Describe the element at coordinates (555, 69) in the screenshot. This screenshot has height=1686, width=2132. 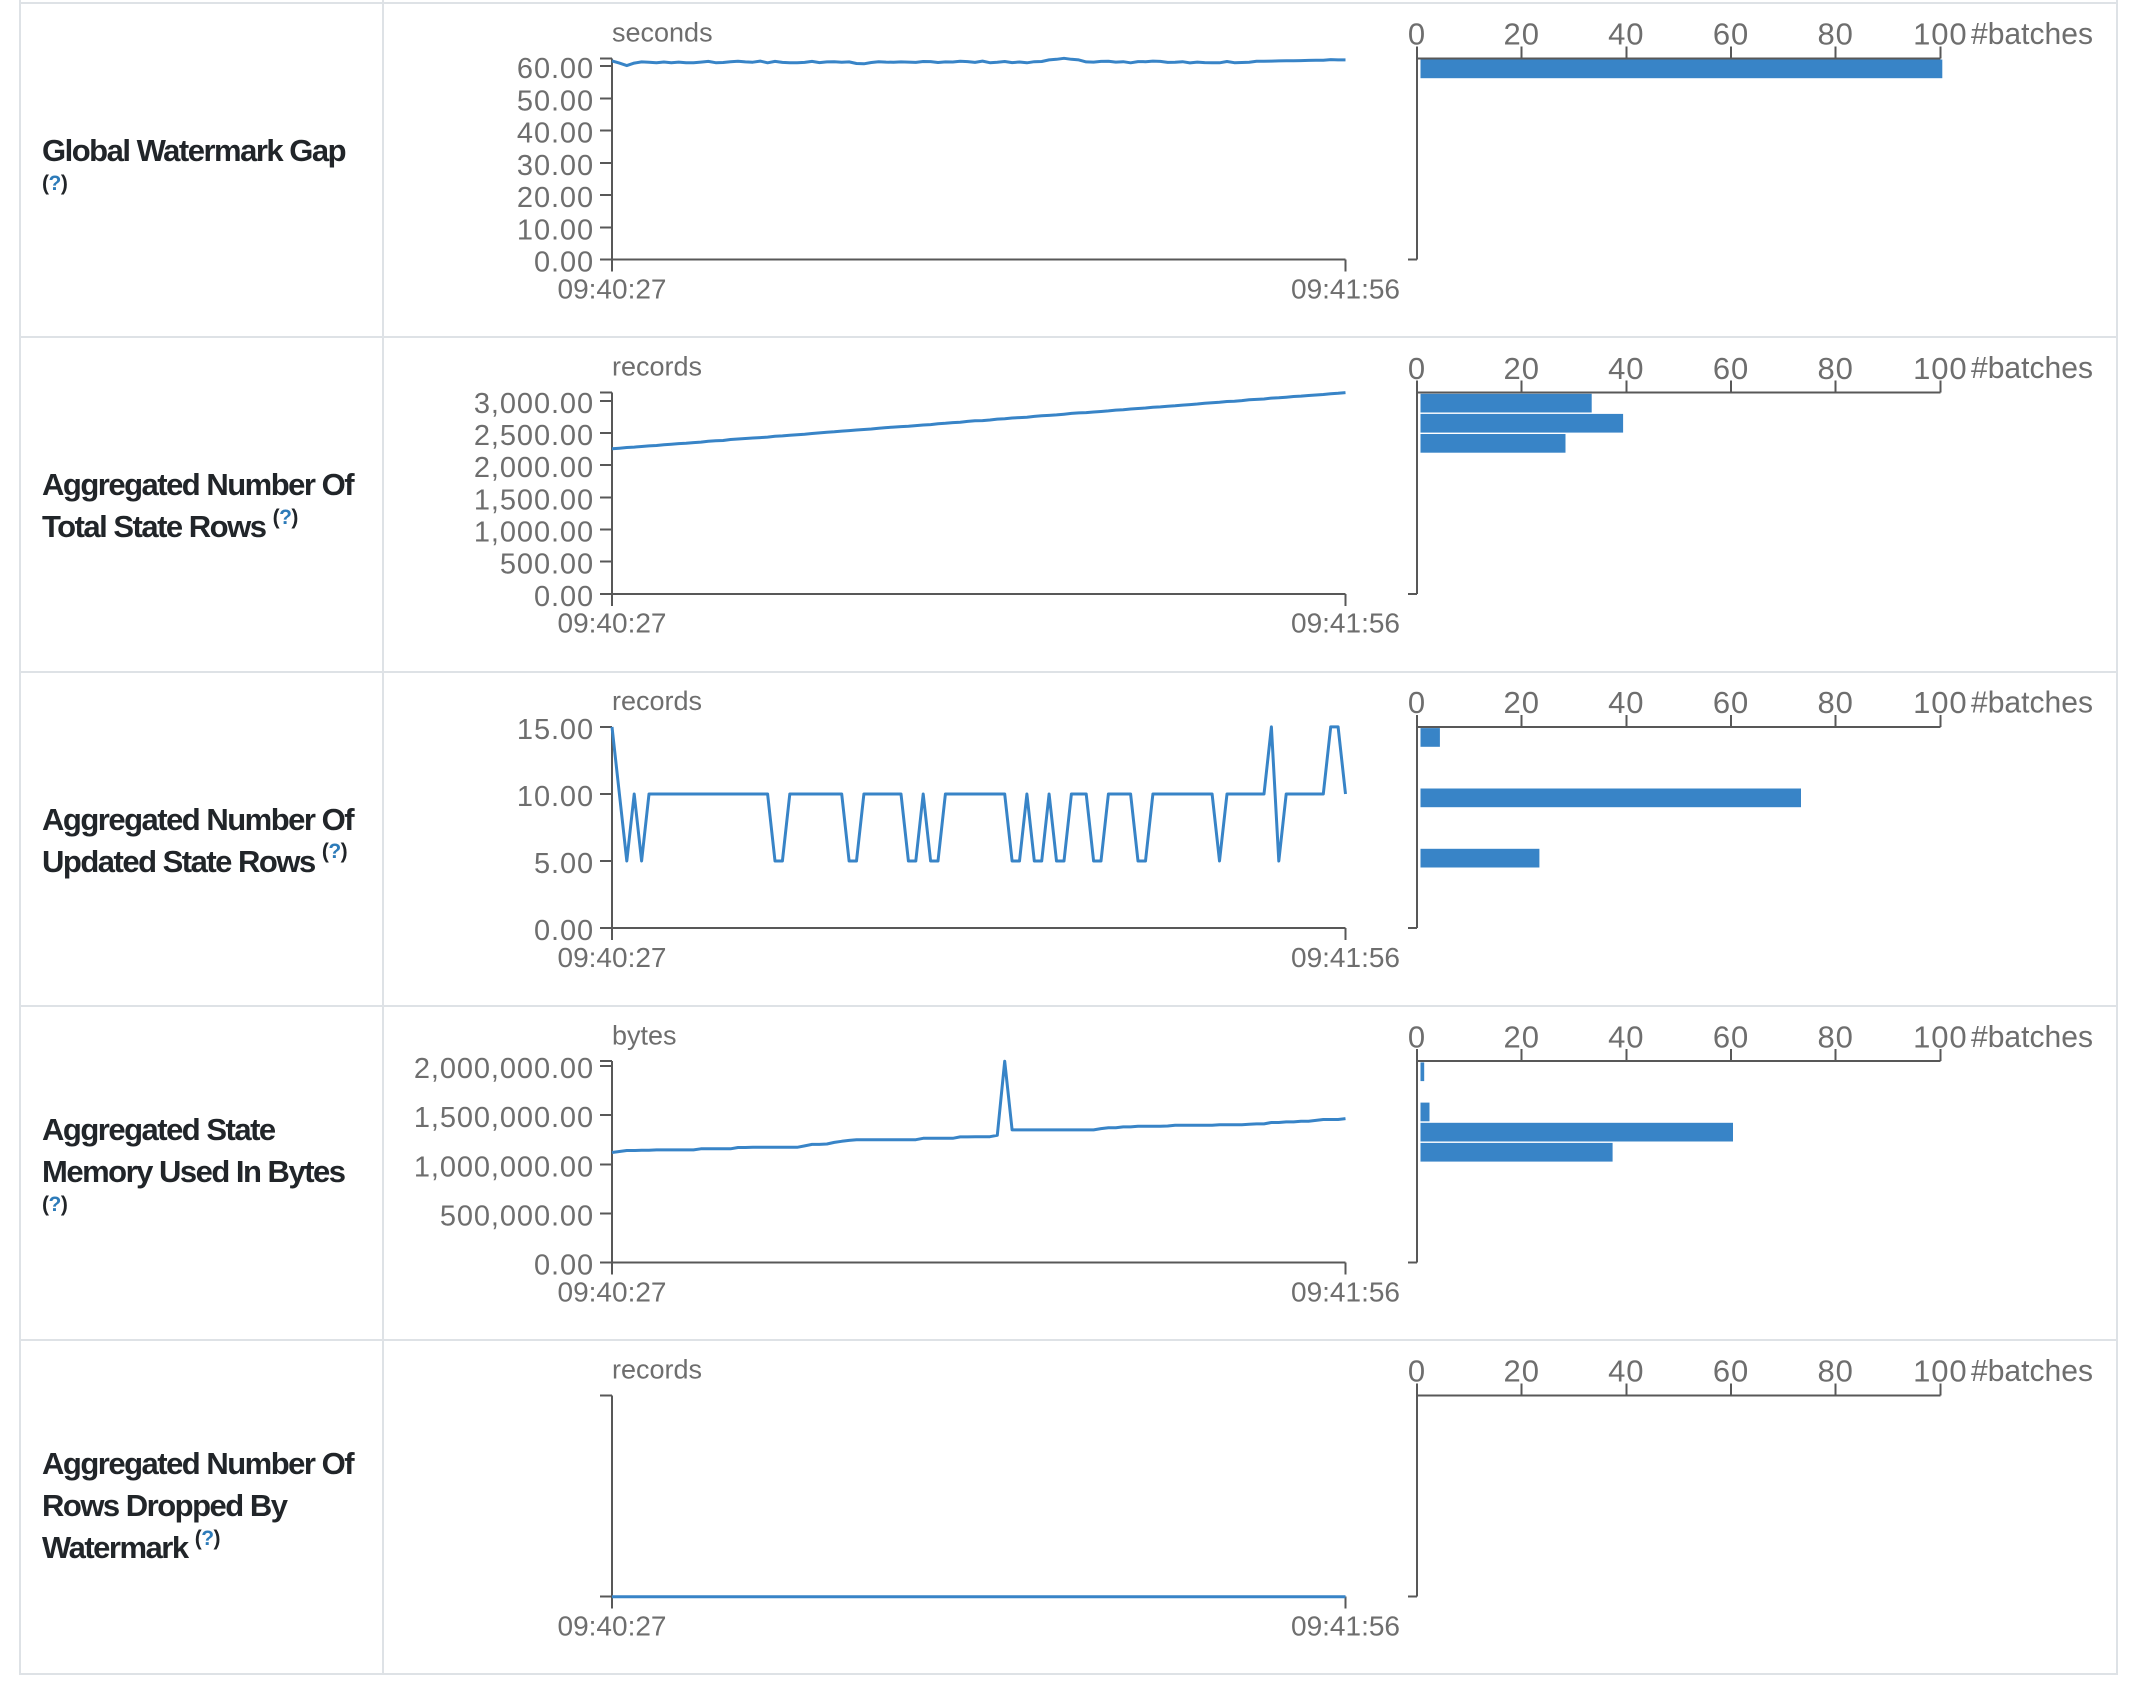
I see `svg-text: 60.00` at that location.